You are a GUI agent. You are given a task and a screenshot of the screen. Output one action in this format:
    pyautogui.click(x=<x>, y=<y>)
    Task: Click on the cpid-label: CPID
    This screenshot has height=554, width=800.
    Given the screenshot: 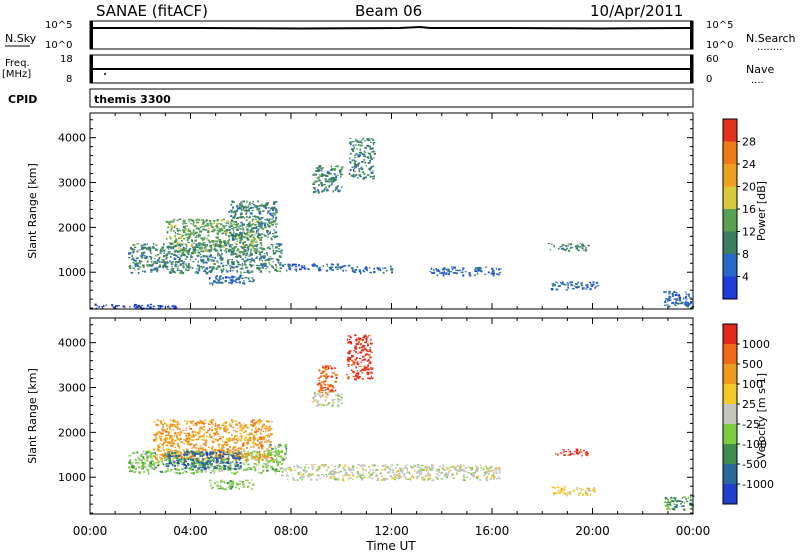 What is the action you would take?
    pyautogui.click(x=22, y=99)
    